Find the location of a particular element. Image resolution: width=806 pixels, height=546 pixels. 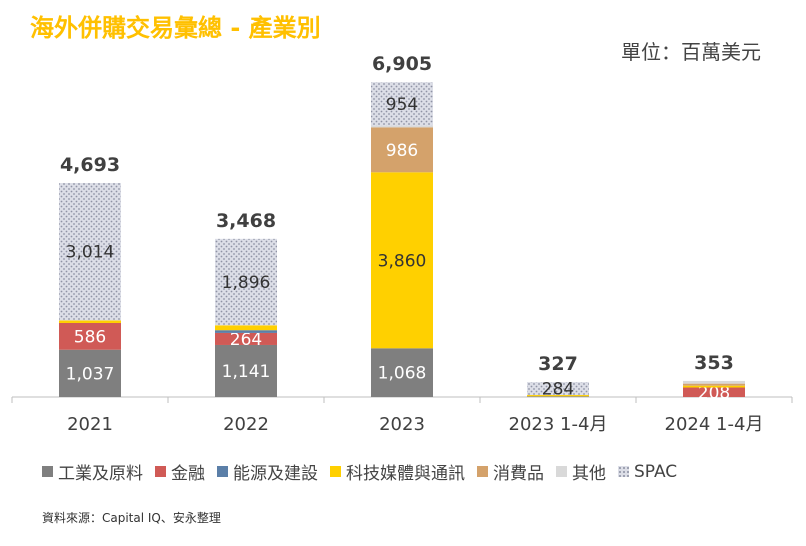

legend-label: 金融 is located at coordinates (188, 474).